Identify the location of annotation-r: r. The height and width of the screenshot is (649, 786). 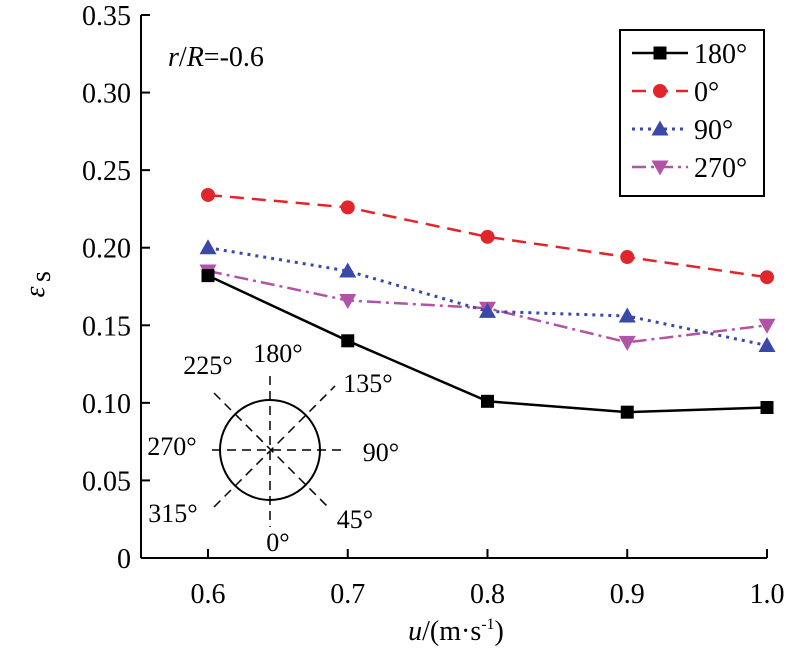
(173, 57).